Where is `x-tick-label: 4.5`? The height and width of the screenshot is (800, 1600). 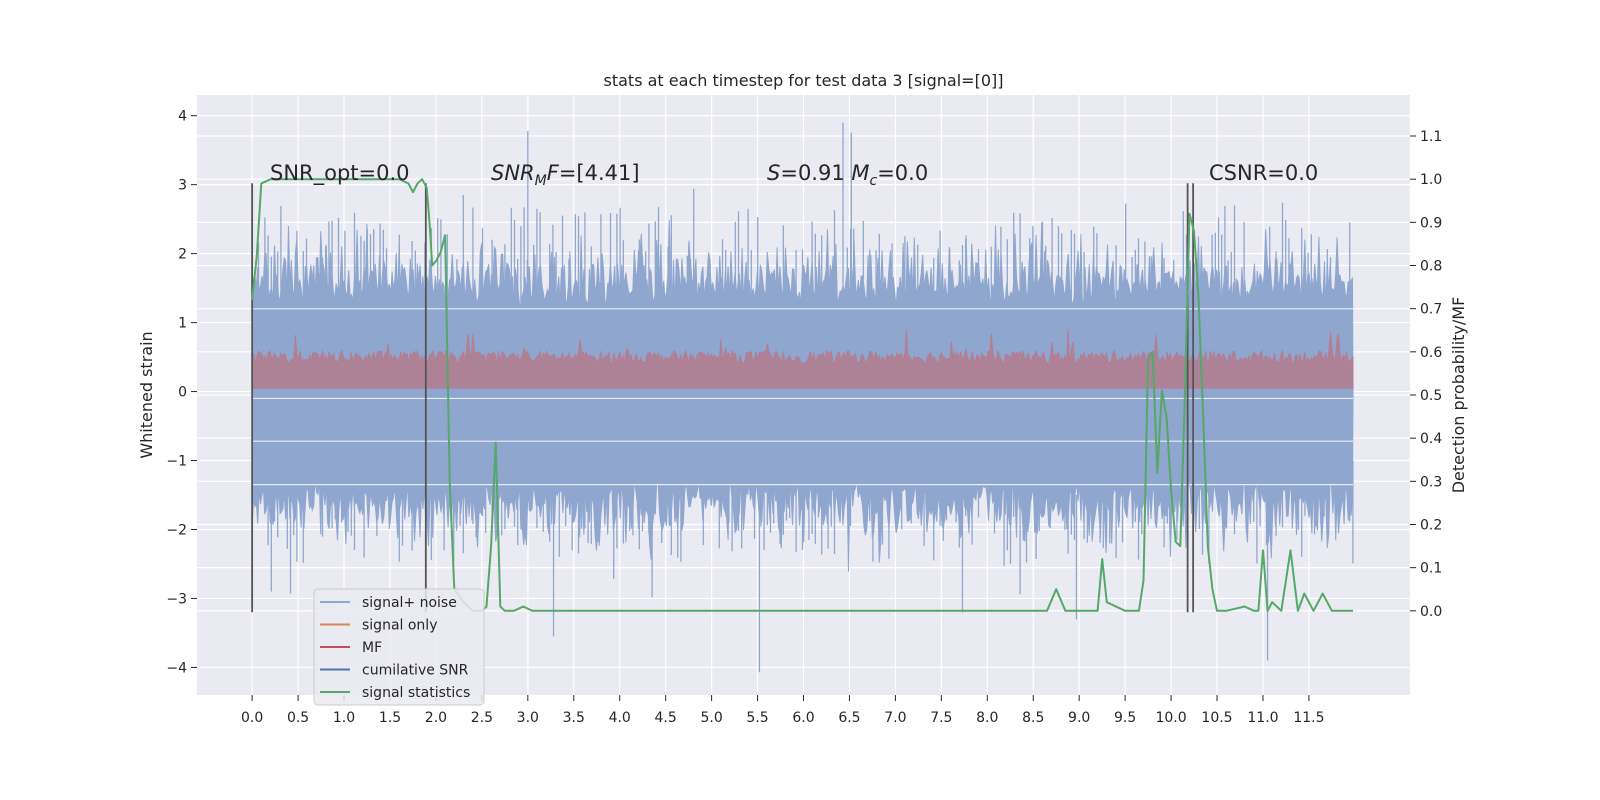
x-tick-label: 4.5 is located at coordinates (666, 718).